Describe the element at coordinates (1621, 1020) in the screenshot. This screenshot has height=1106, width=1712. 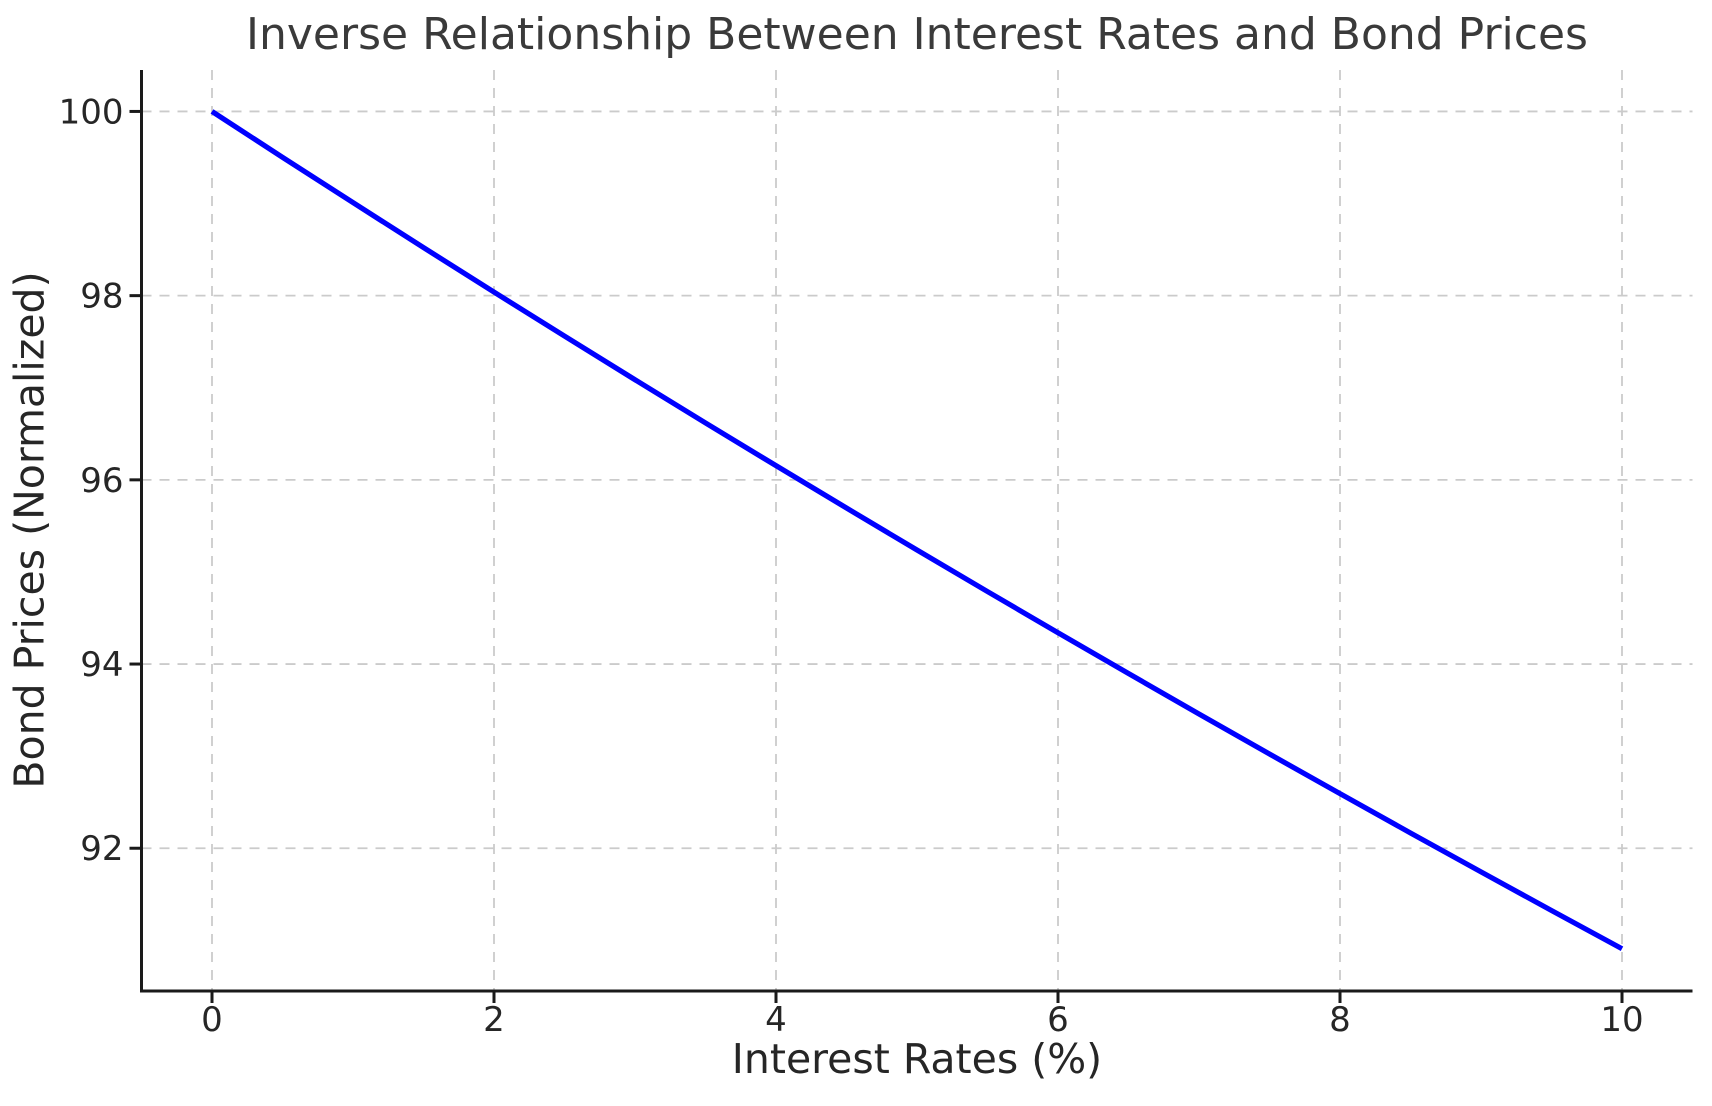
I see `x-tick-label-10: 10` at that location.